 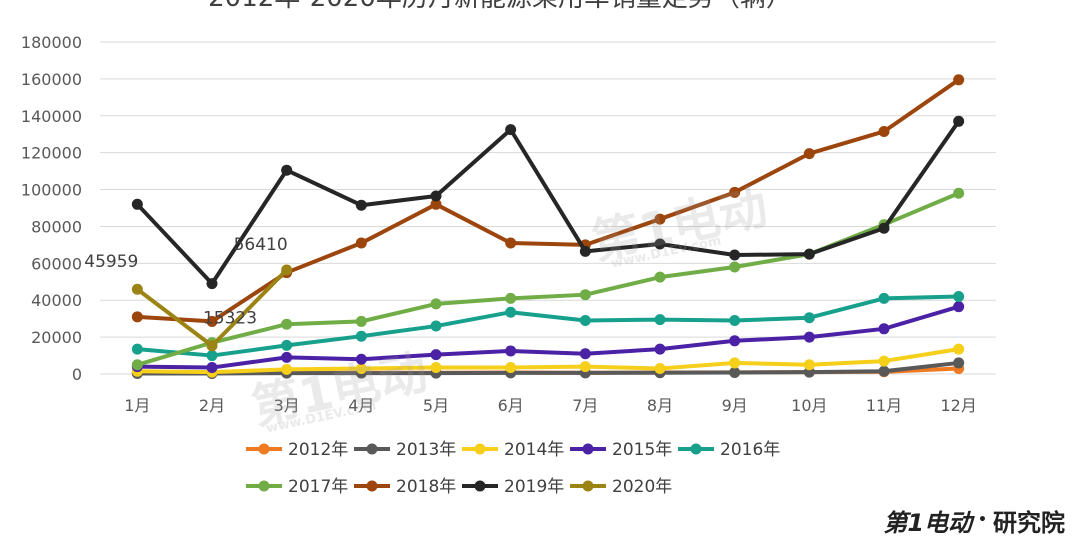 What do you see at coordinates (51, 42) in the screenshot?
I see `y-tick-label: 180000` at bounding box center [51, 42].